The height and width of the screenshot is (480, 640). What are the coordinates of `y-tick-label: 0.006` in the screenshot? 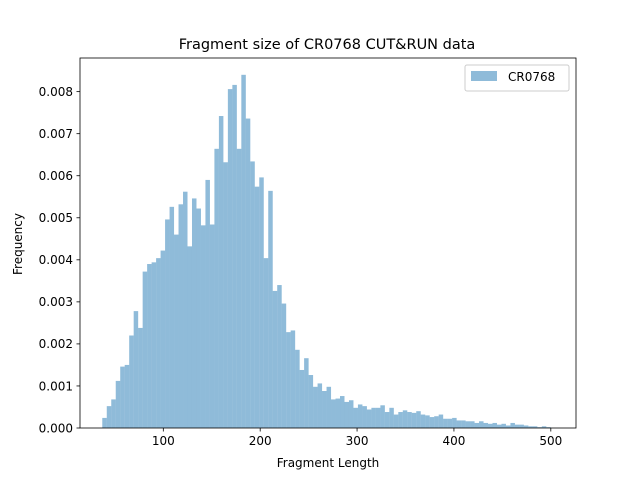 It's located at (56, 176).